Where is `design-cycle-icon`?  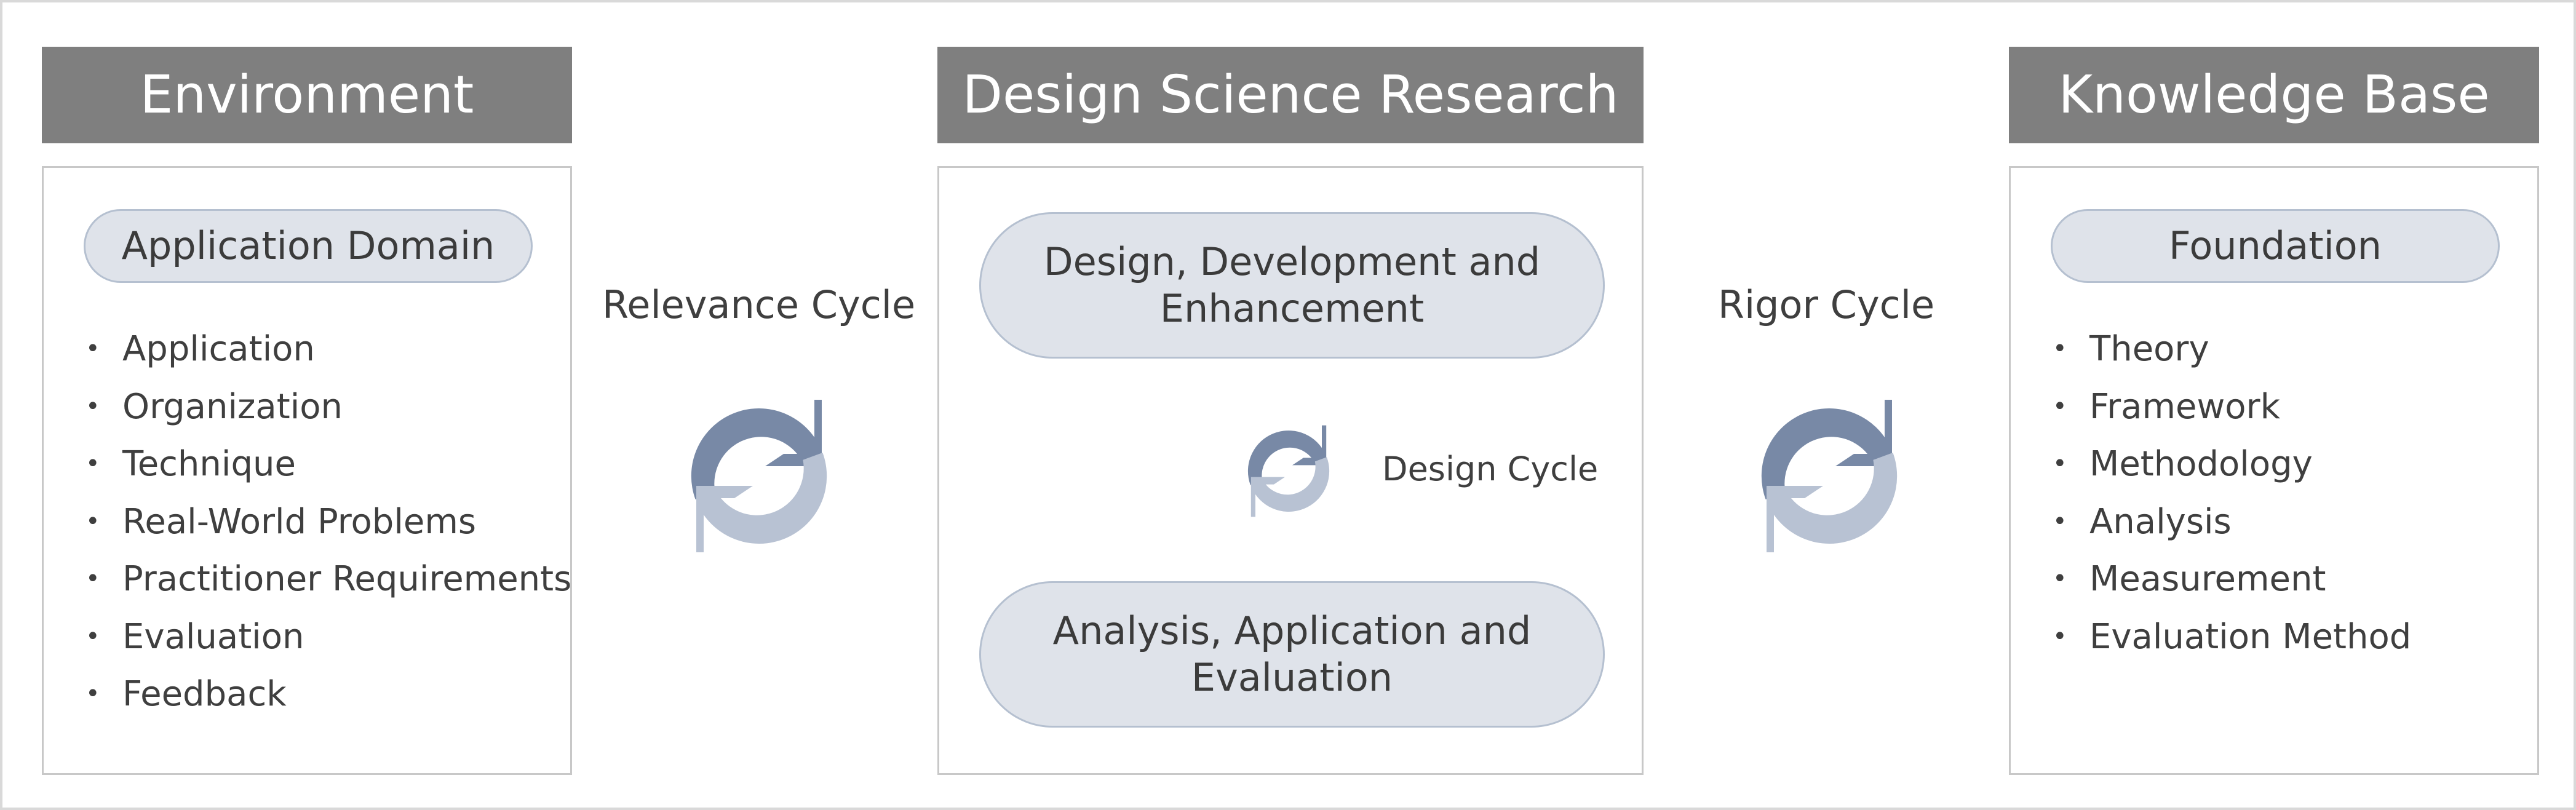
design-cycle-icon is located at coordinates (1288, 471).